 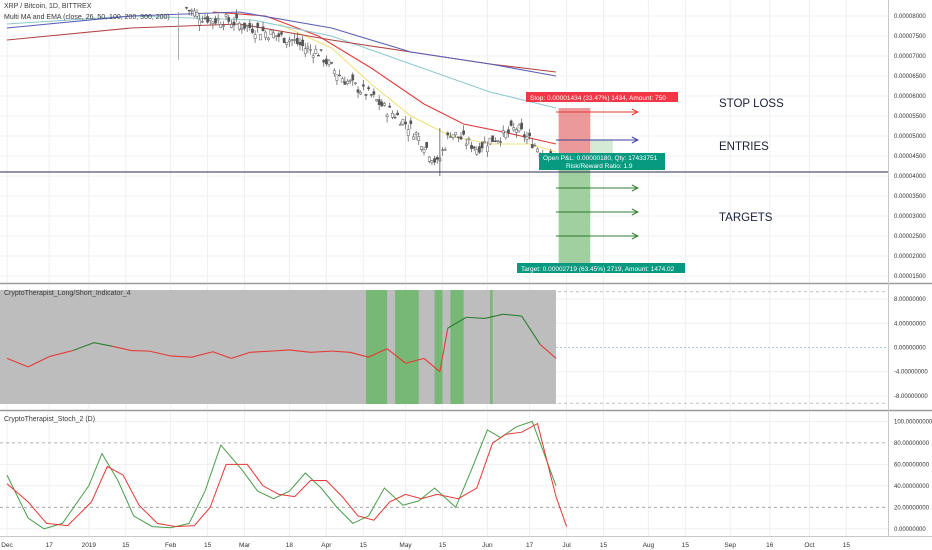 I want to click on stop-zone, so click(x=574, y=134).